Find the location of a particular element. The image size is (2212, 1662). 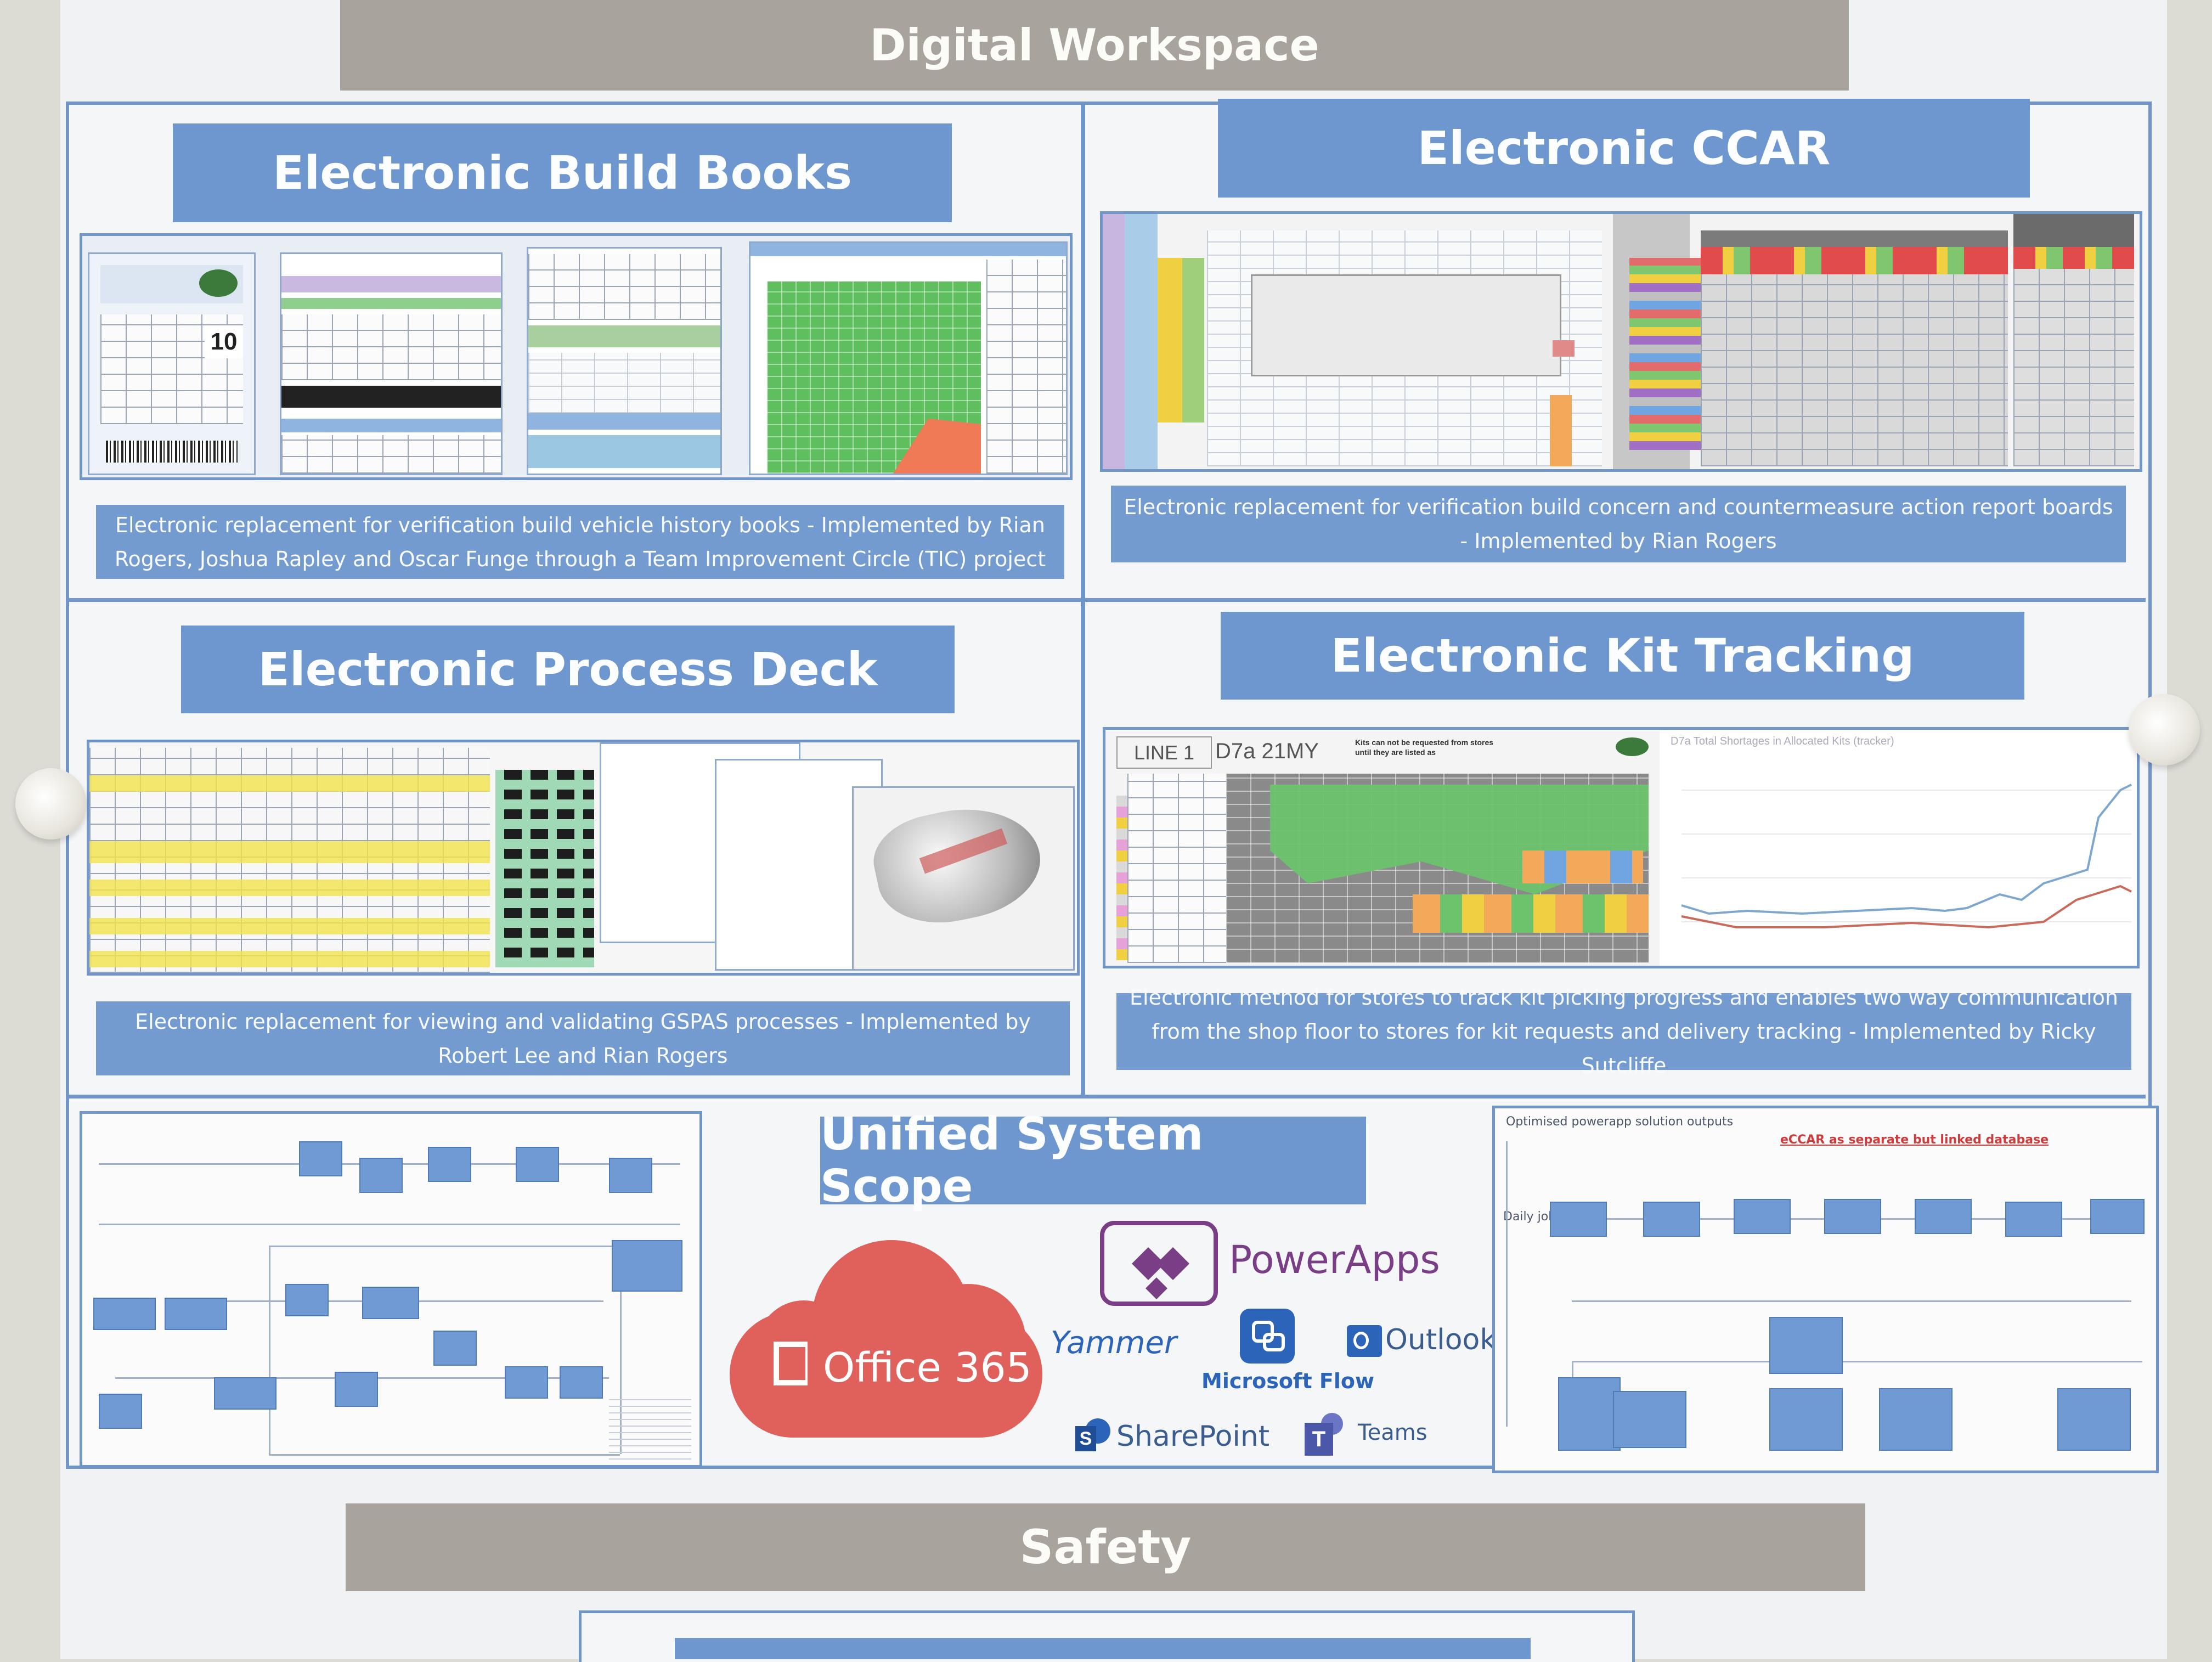

right-diagram-title: Optimised powerapp solution outputs is located at coordinates (1620, 1122).